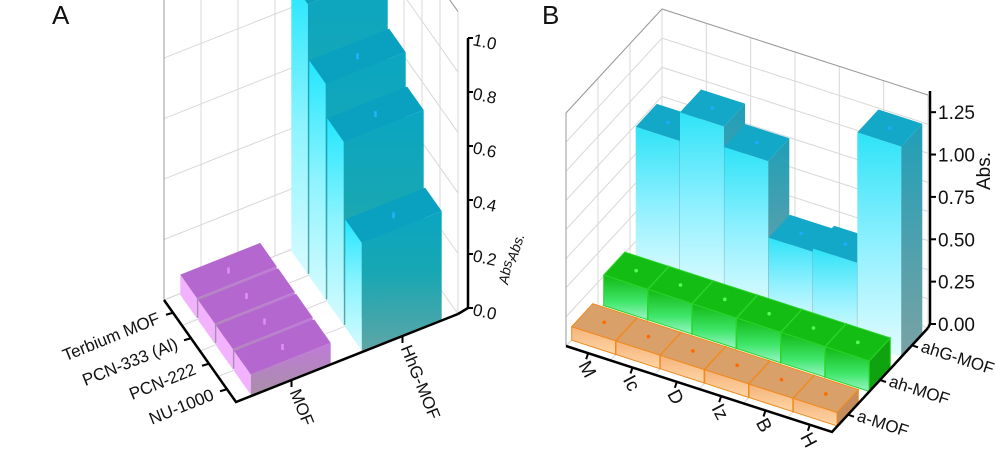 This screenshot has width=996, height=456. Describe the element at coordinates (484, 41) in the screenshot. I see `z-tick-label: 1.0` at that location.